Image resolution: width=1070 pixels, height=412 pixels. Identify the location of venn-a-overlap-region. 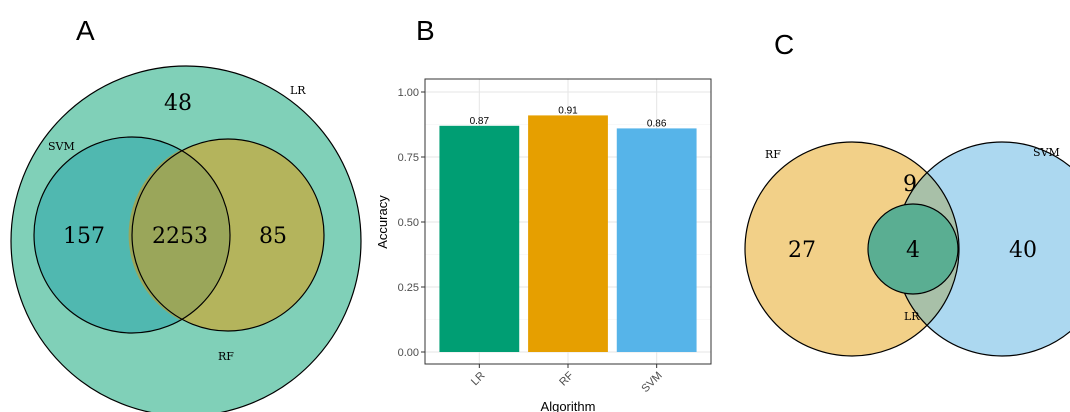
(179, 235).